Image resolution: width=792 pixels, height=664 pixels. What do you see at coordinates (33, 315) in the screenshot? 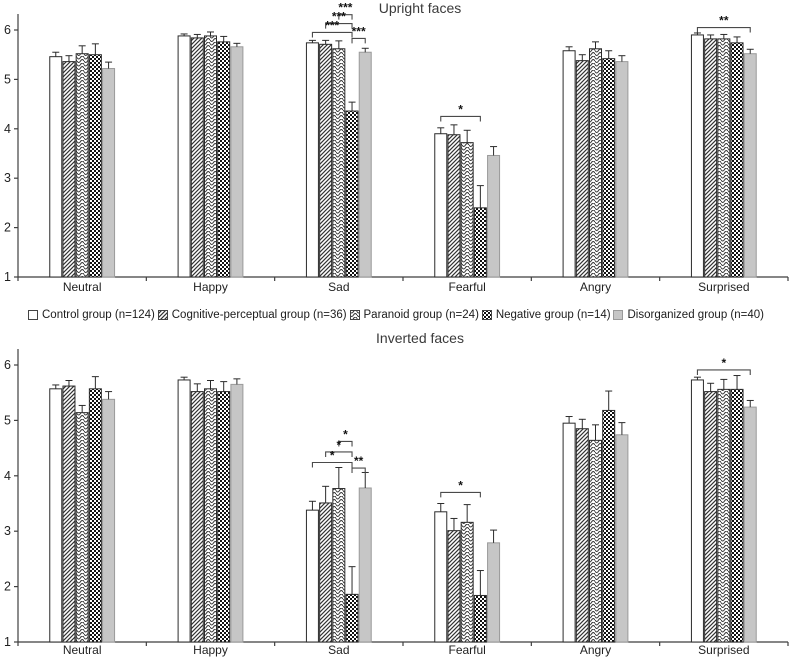
I see `control-swatch-icon` at bounding box center [33, 315].